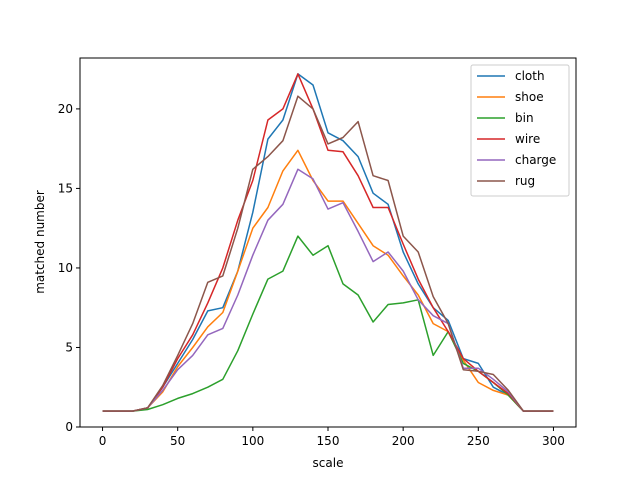  I want to click on x-tick-label: 50, so click(177, 441).